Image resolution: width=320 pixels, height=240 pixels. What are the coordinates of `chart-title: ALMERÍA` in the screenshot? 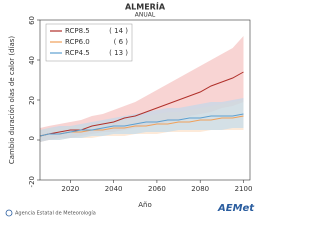 It's located at (145, 6).